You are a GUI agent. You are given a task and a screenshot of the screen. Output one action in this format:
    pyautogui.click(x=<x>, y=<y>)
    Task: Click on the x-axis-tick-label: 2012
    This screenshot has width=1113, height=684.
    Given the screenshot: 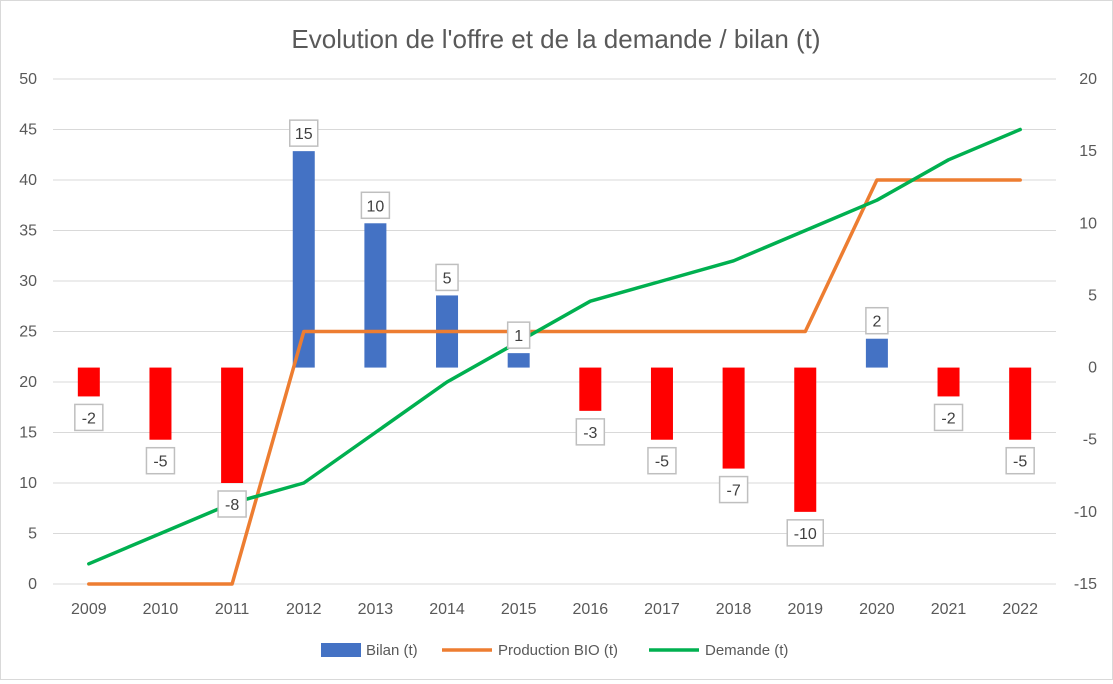 What is the action you would take?
    pyautogui.click(x=304, y=609)
    